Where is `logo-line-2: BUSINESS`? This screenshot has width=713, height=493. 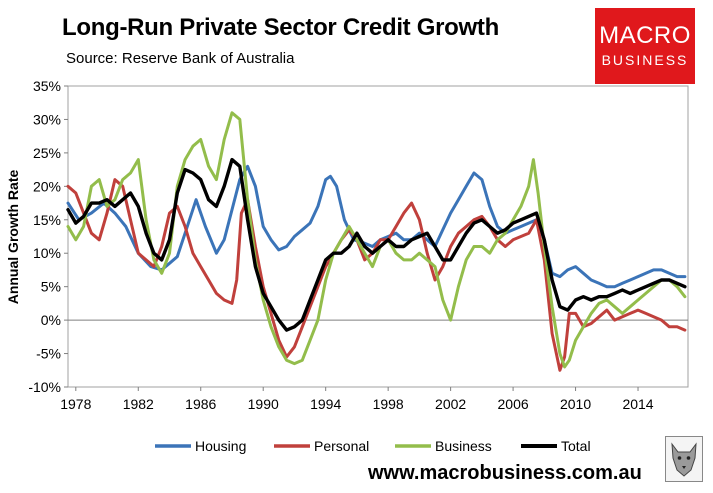 logo-line-2: BUSINESS is located at coordinates (645, 60).